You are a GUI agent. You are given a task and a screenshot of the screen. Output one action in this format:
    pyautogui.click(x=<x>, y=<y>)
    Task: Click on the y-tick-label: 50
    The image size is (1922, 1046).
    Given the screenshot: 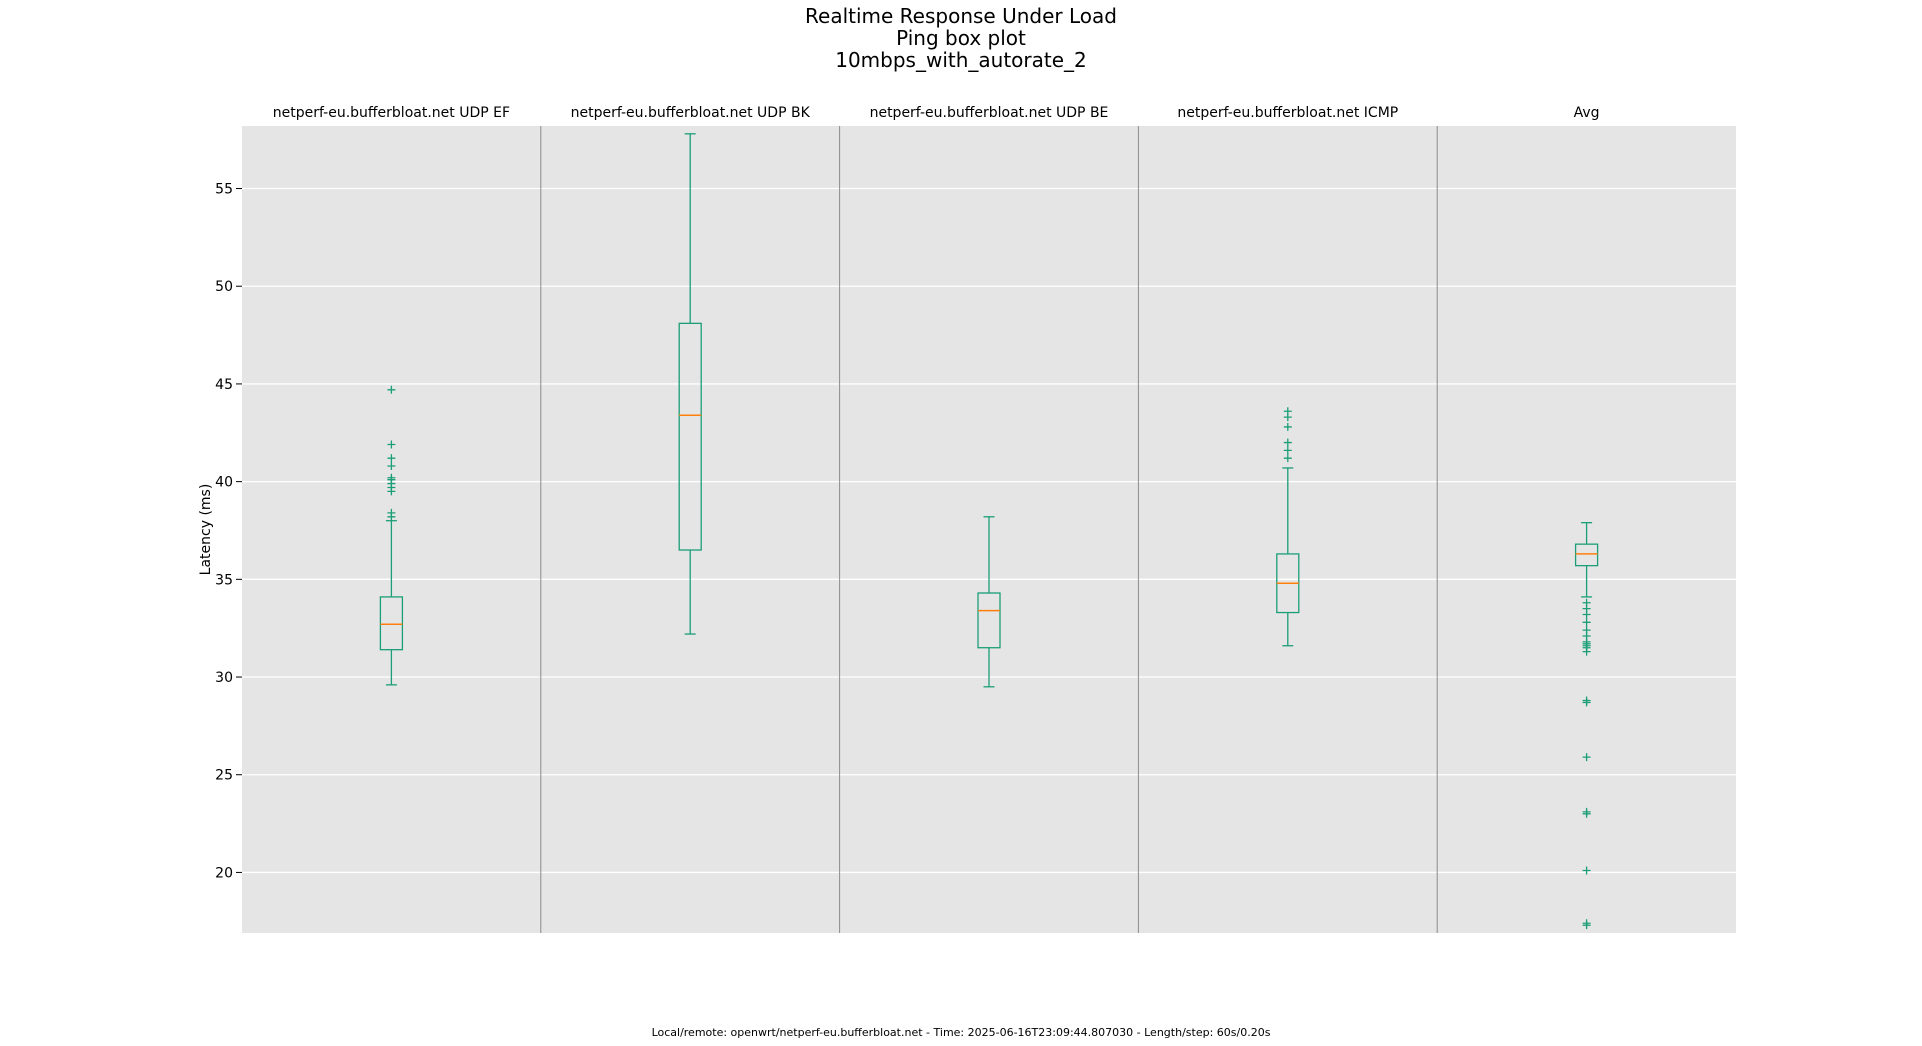 What is the action you would take?
    pyautogui.click(x=224, y=287)
    